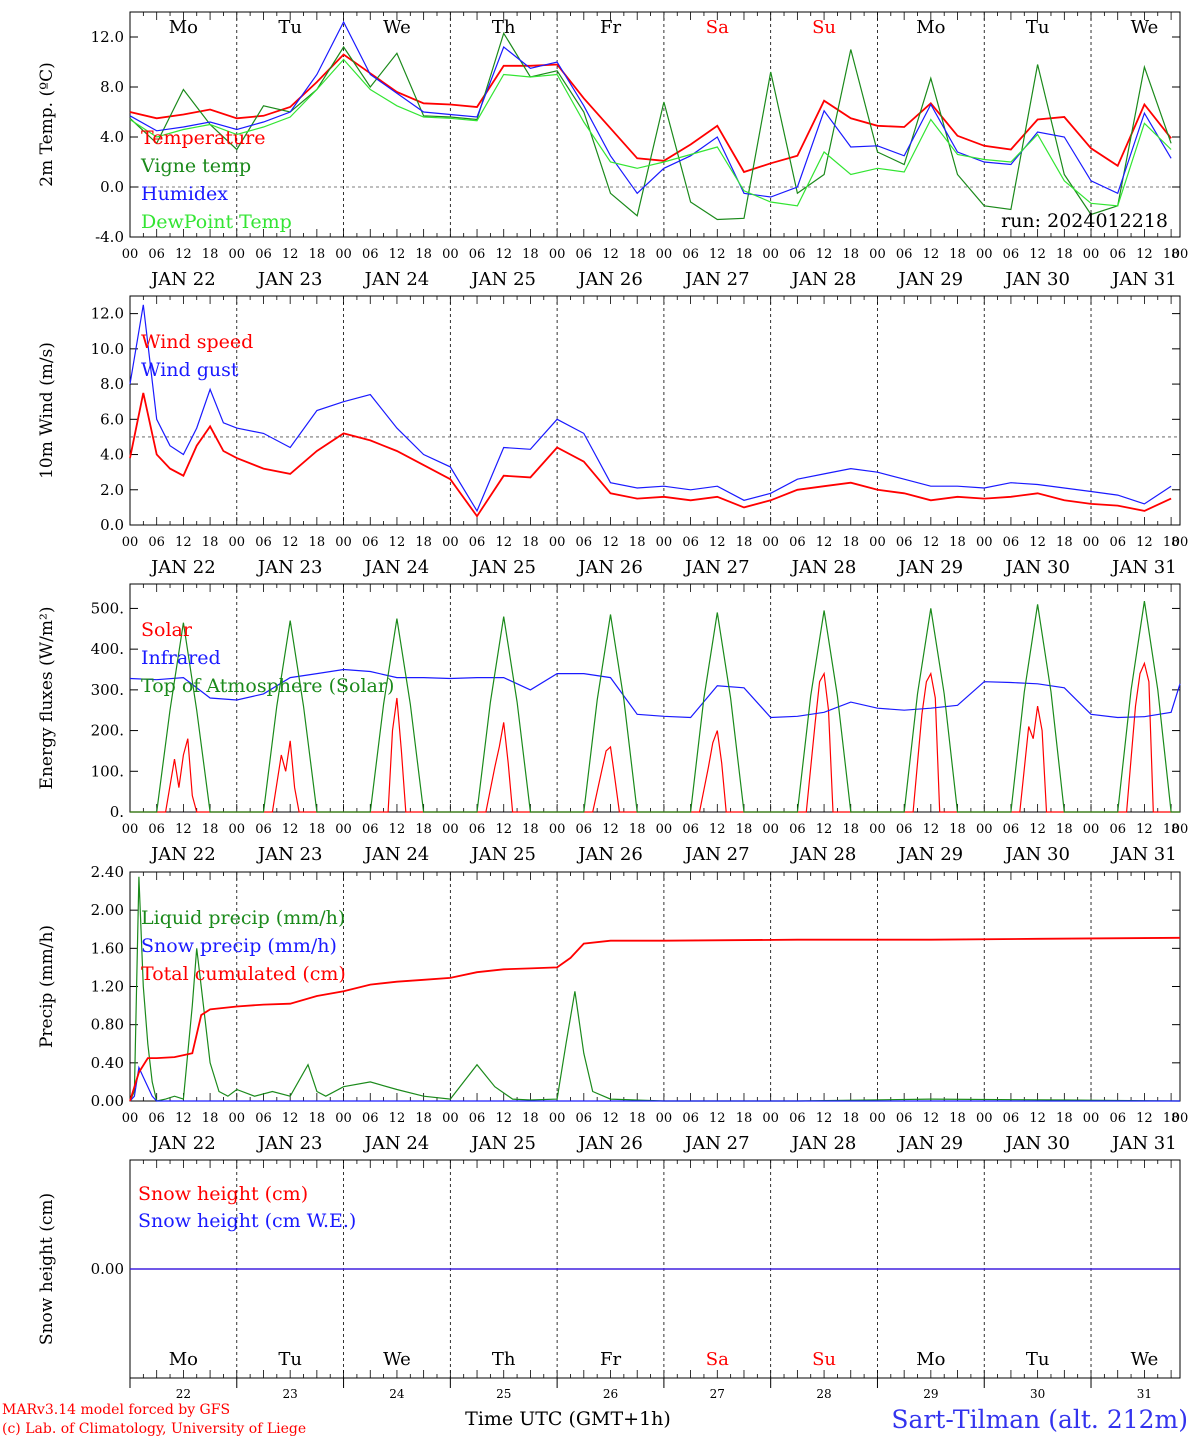  Describe the element at coordinates (182, 854) in the screenshot. I see `date-label: JAN 22` at that location.